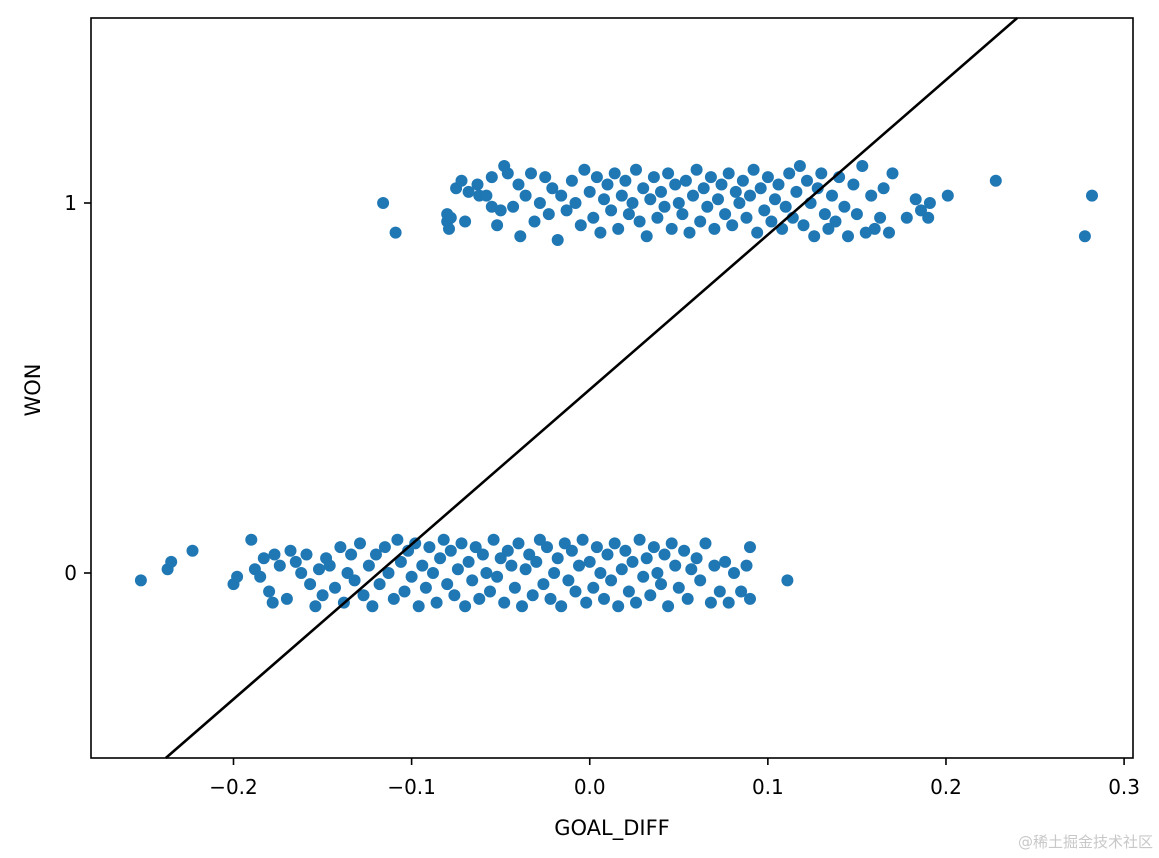  What do you see at coordinates (77, 388) in the screenshot?
I see `y-axis-ticks: 01` at bounding box center [77, 388].